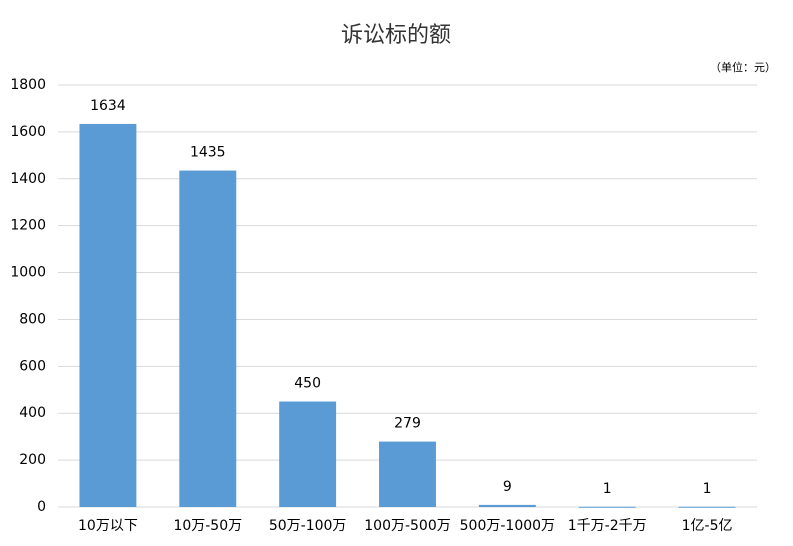 The image size is (793, 546). What do you see at coordinates (28, 226) in the screenshot?
I see `y-tick-label: 1200` at bounding box center [28, 226].